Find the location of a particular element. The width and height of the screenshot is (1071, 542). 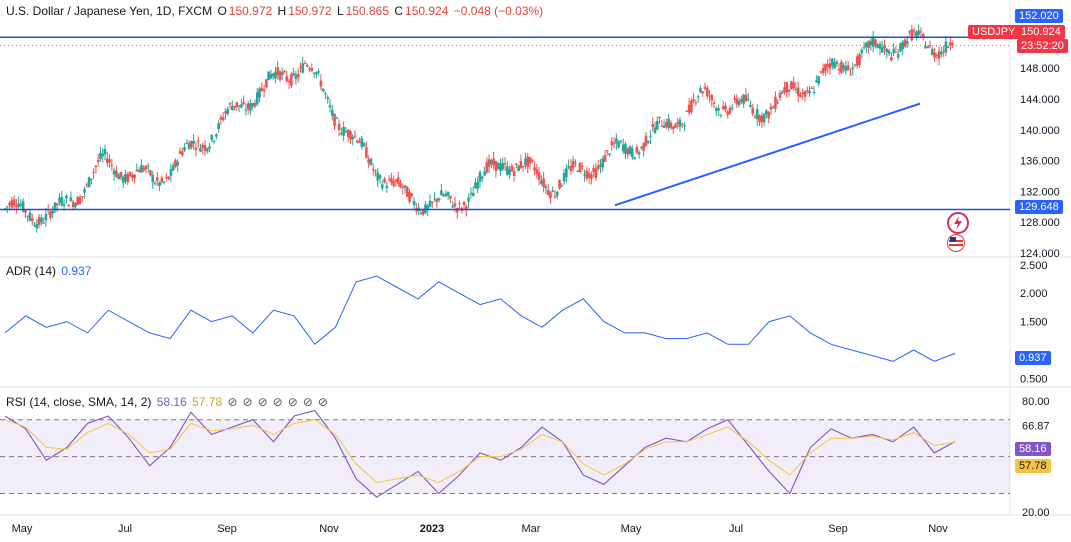

lightning-icon is located at coordinates (958, 223).